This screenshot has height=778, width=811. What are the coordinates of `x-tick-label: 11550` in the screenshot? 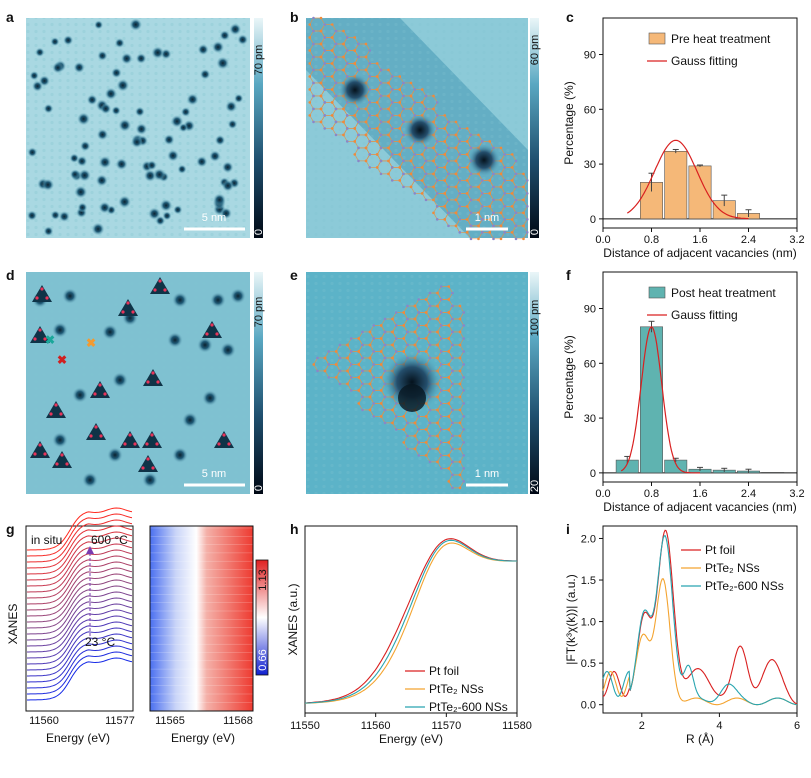 It's located at (305, 726).